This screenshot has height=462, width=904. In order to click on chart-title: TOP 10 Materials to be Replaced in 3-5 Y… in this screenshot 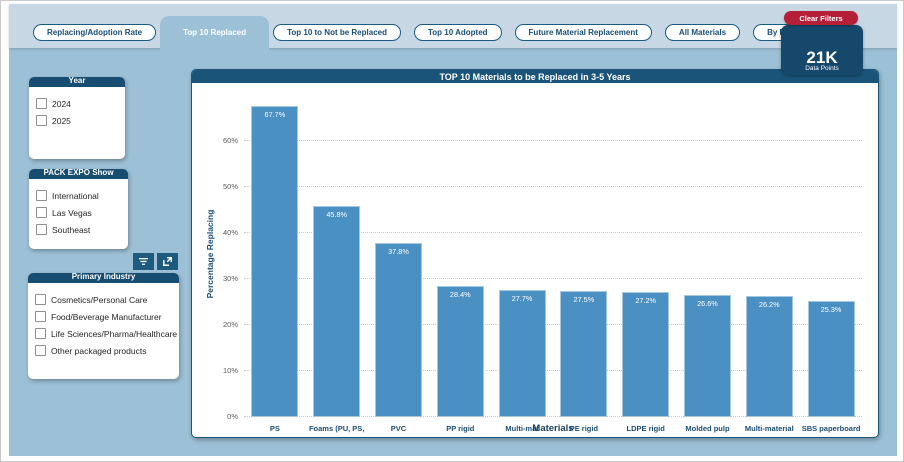, I will do `click(535, 76)`.